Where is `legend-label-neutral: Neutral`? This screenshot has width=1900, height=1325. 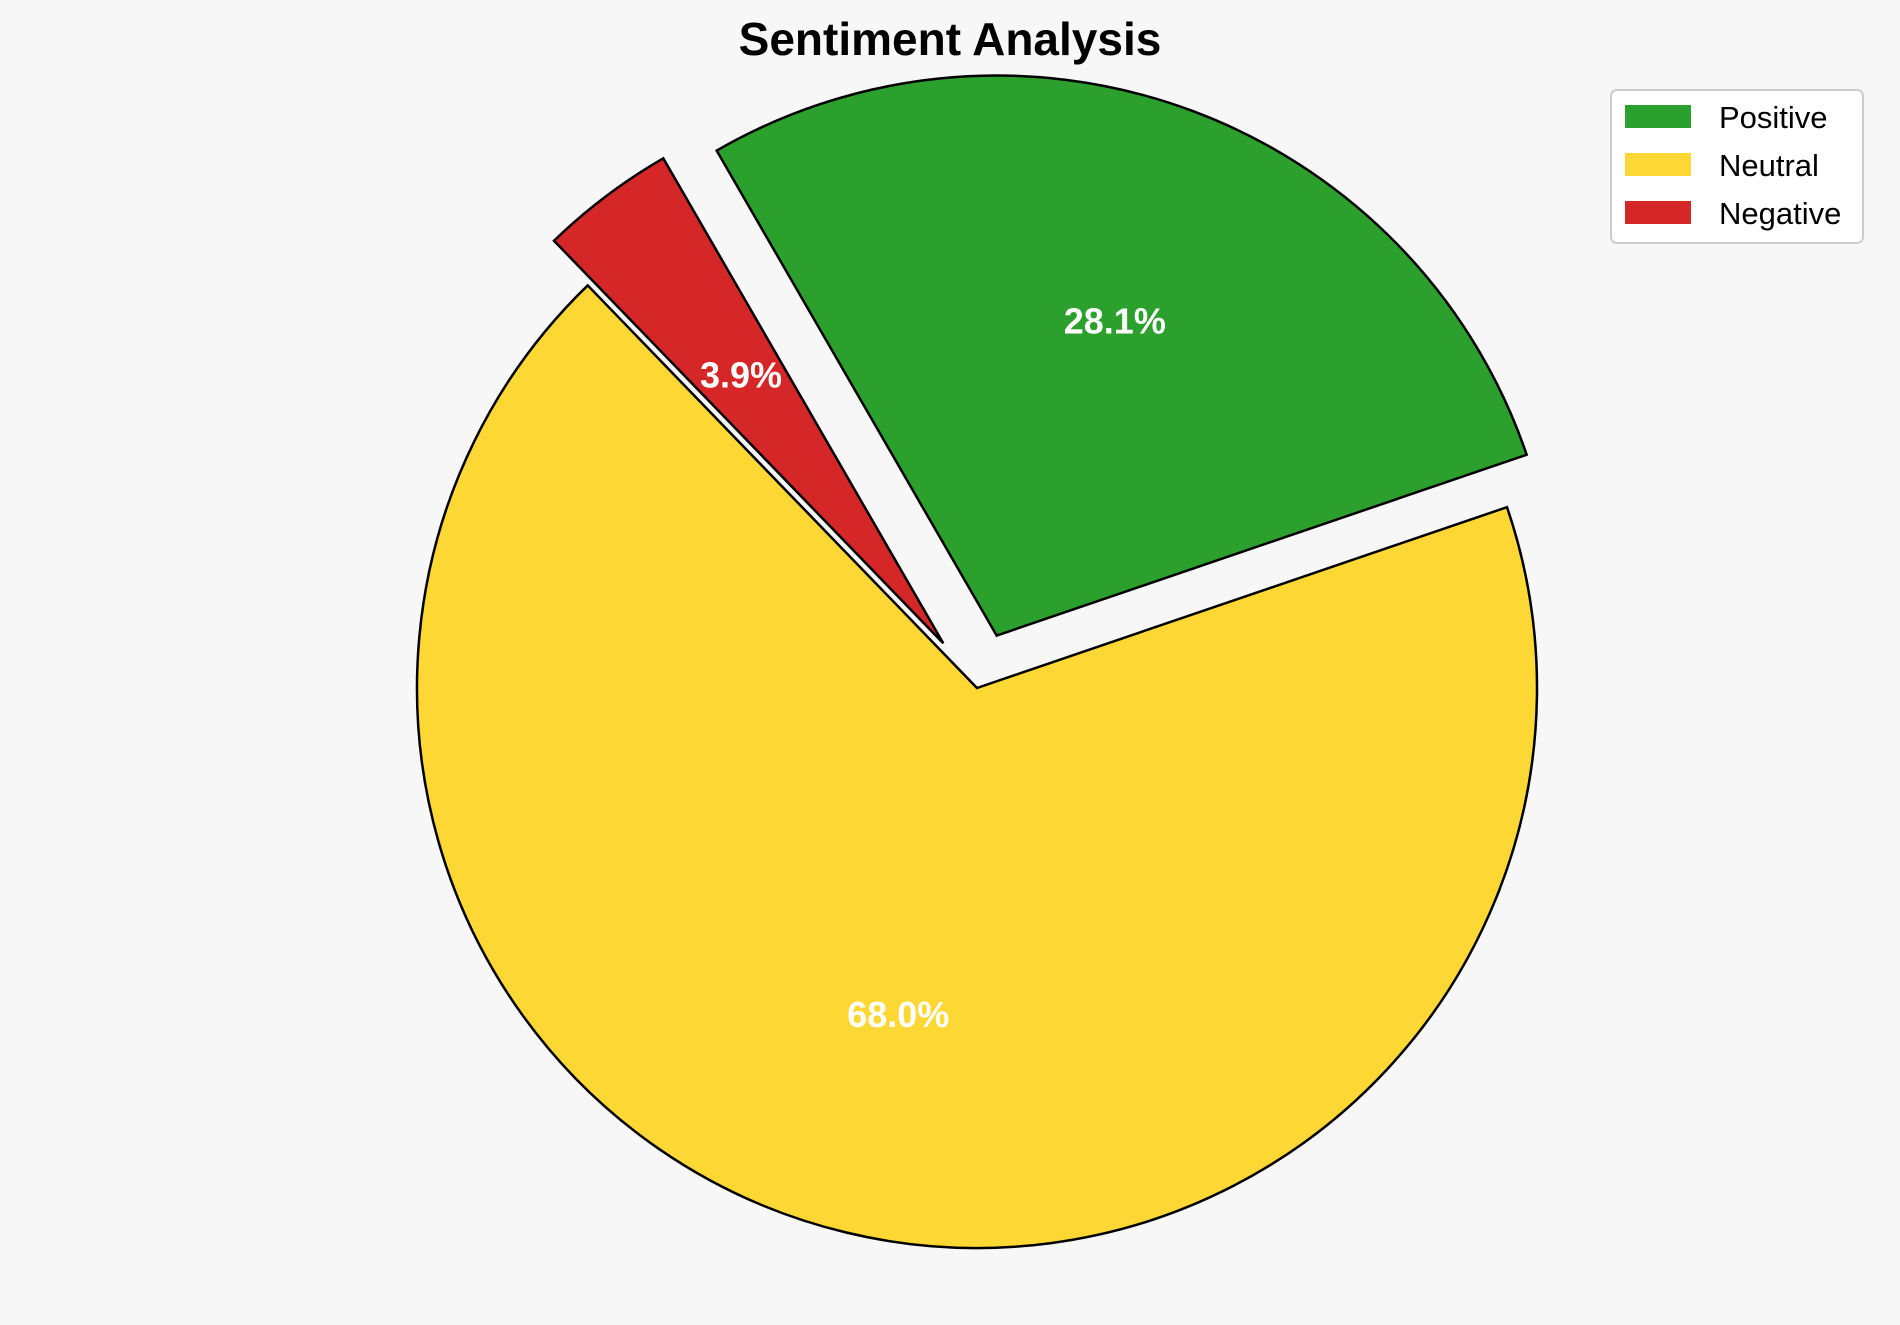
legend-label-neutral: Neutral is located at coordinates (1769, 165).